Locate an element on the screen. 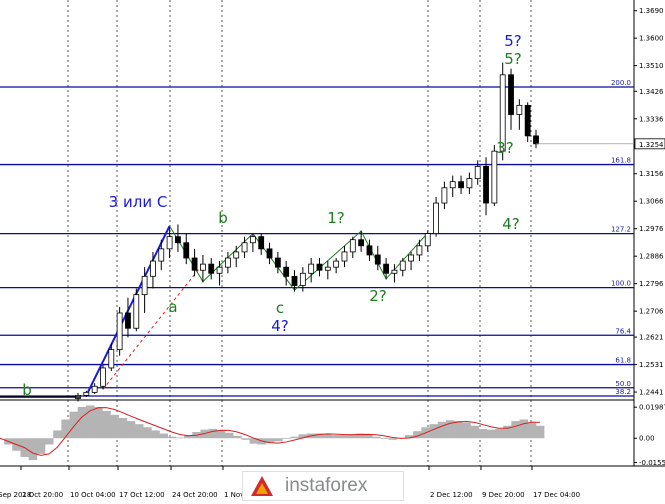 The height and width of the screenshot is (504, 665). instaforex-logo-icon is located at coordinates (262, 486).